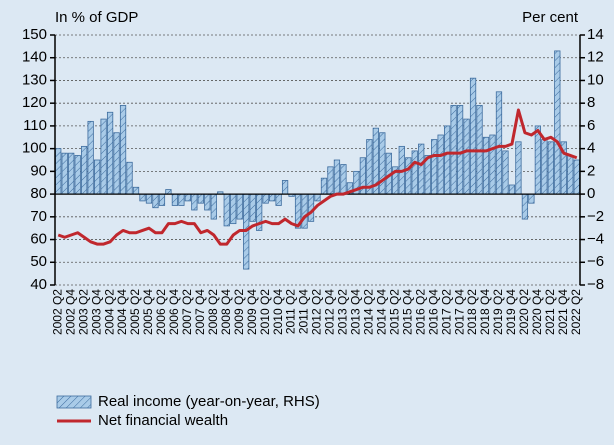 Image resolution: width=614 pixels, height=445 pixels. I want to click on x-tick-label: 2013 Q4, so click(356, 312).